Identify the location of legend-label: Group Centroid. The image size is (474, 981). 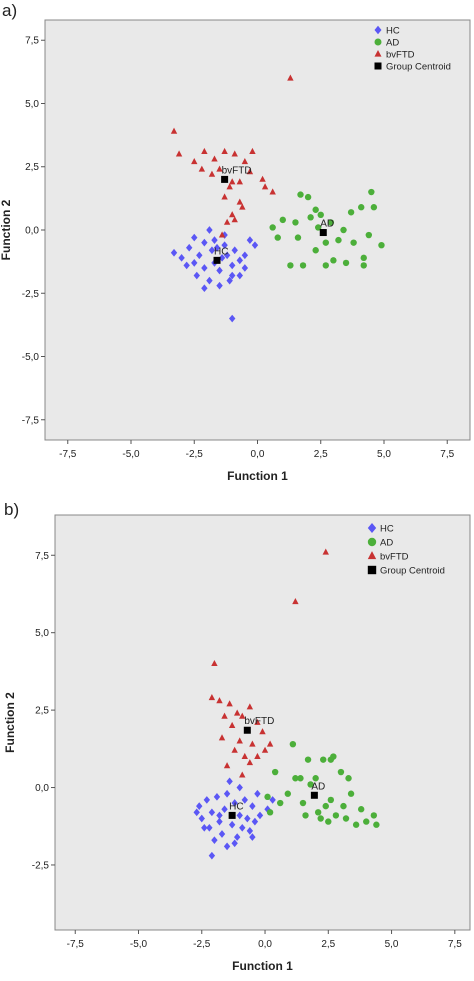
(412, 571).